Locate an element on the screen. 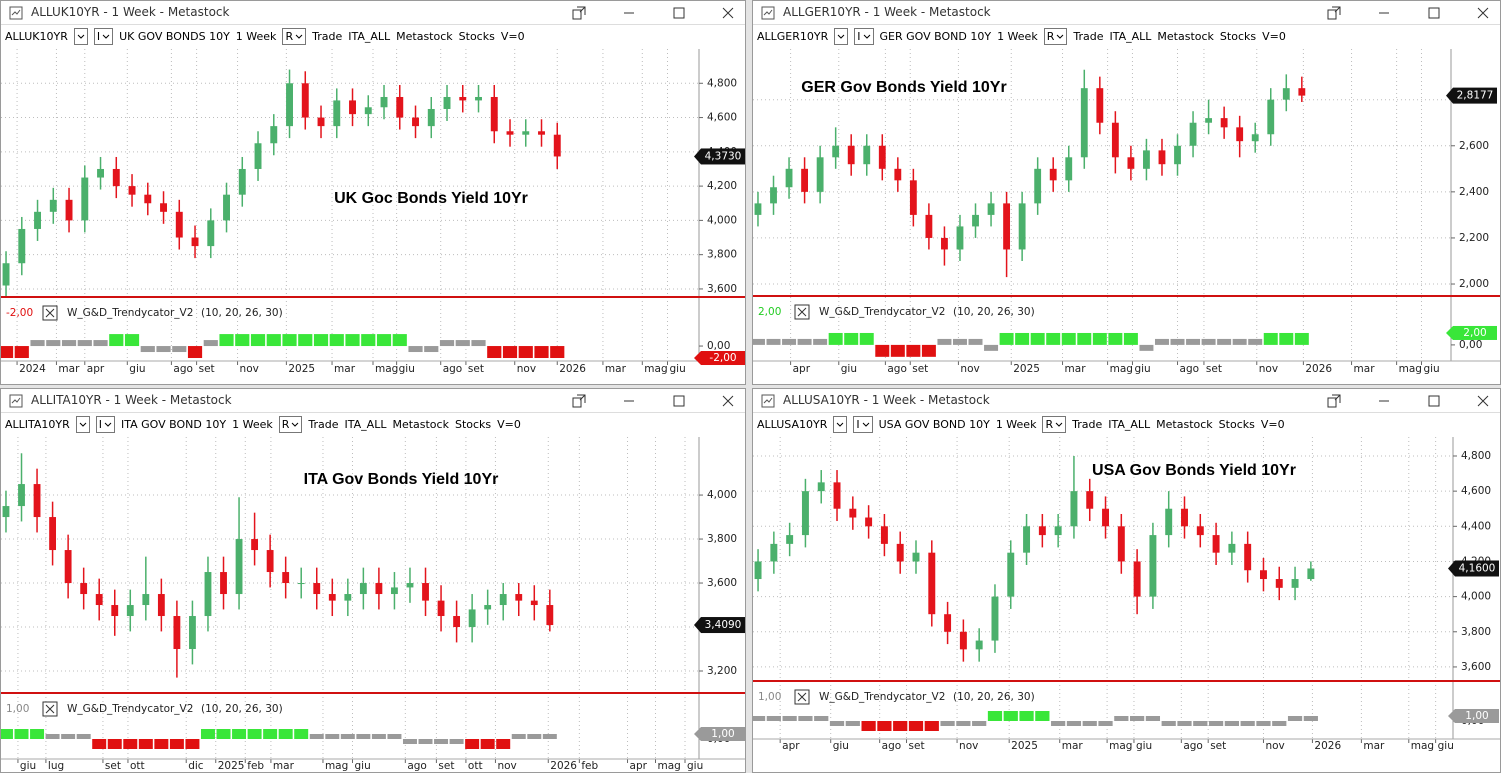 The width and height of the screenshot is (1501, 773). popout-button-glyph is located at coordinates (1334, 401).